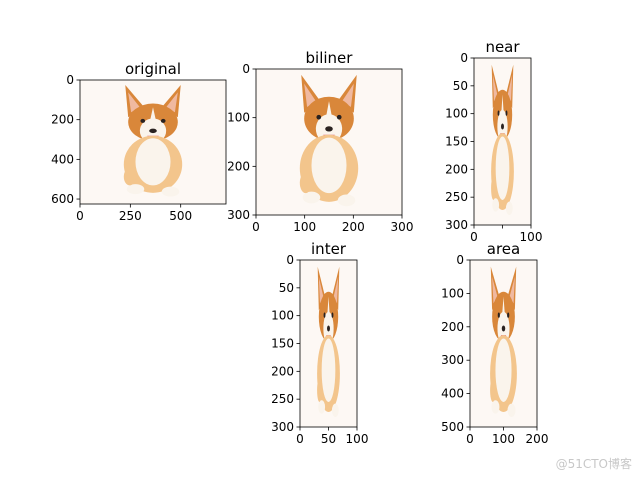  What do you see at coordinates (328, 439) in the screenshot?
I see `x-tick-label: 50` at bounding box center [328, 439].